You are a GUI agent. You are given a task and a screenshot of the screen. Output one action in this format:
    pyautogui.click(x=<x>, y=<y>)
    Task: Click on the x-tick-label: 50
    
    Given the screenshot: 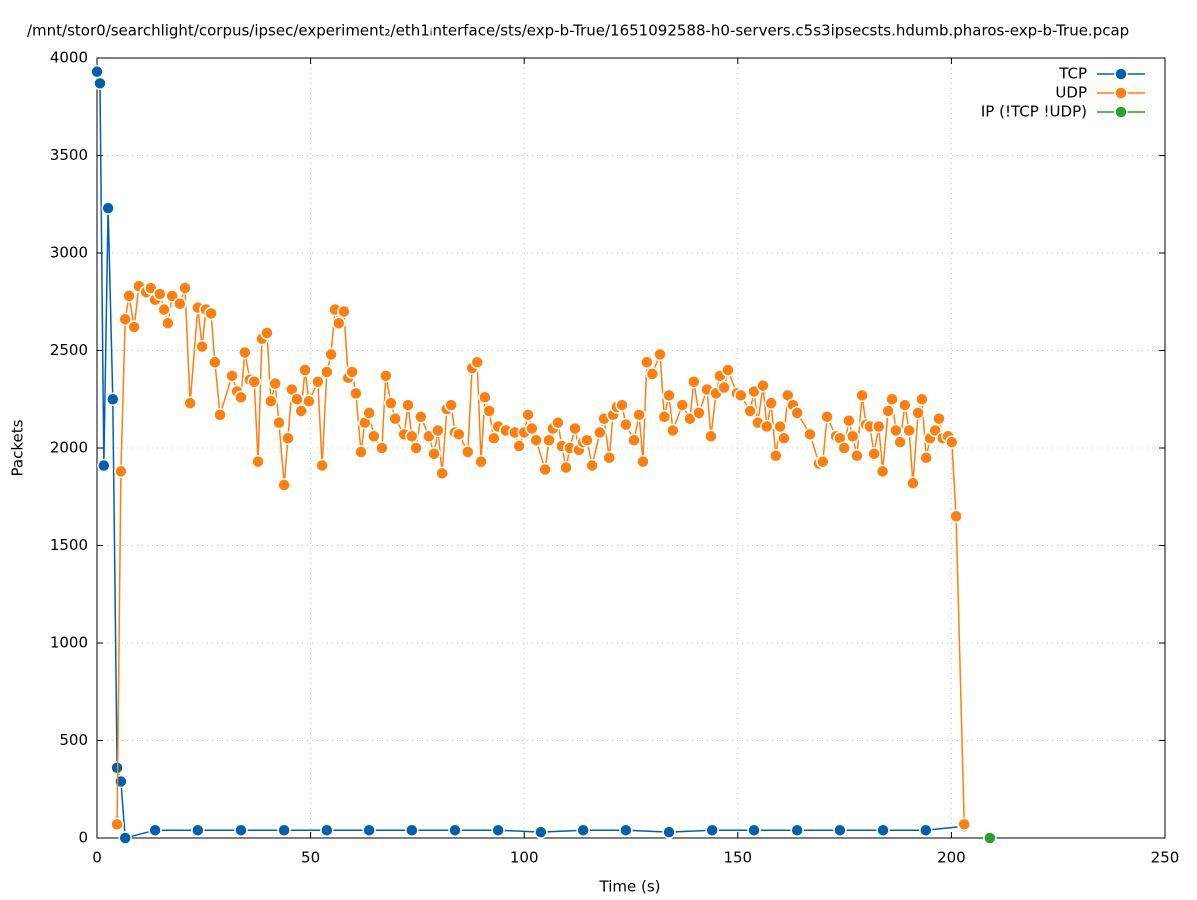 What is the action you would take?
    pyautogui.click(x=310, y=858)
    